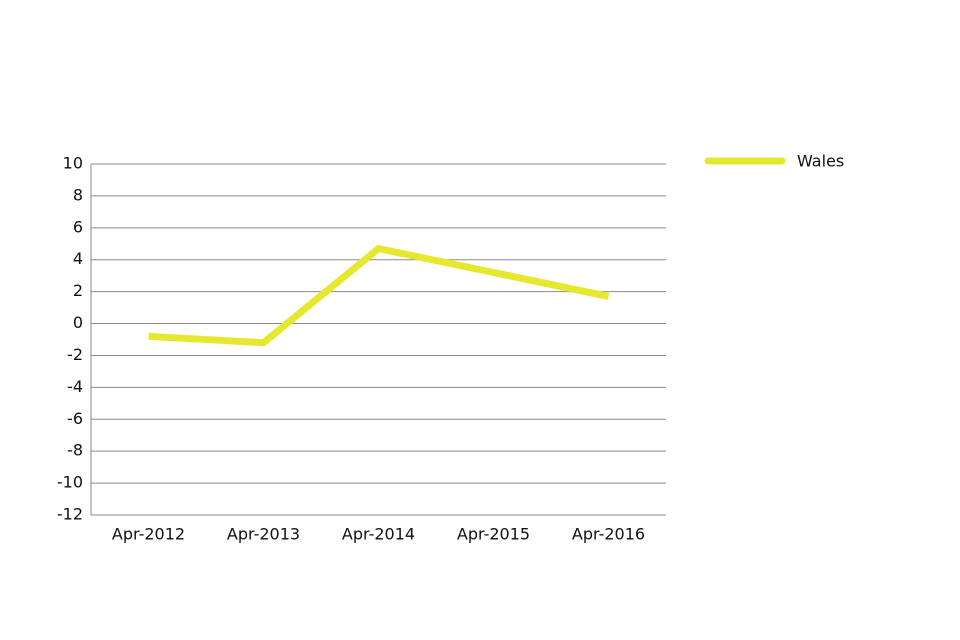 The height and width of the screenshot is (640, 960). What do you see at coordinates (263, 534) in the screenshot?
I see `x-tick-label: Apr-2013` at bounding box center [263, 534].